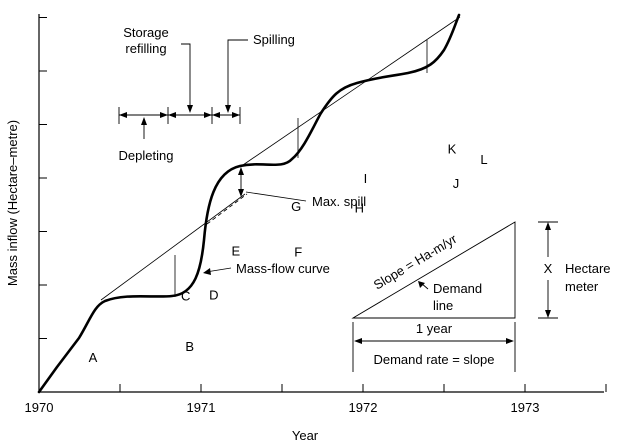 Image resolution: width=641 pixels, height=448 pixels. Describe the element at coordinates (186, 76) in the screenshot. I see `refilling-pointer` at that location.